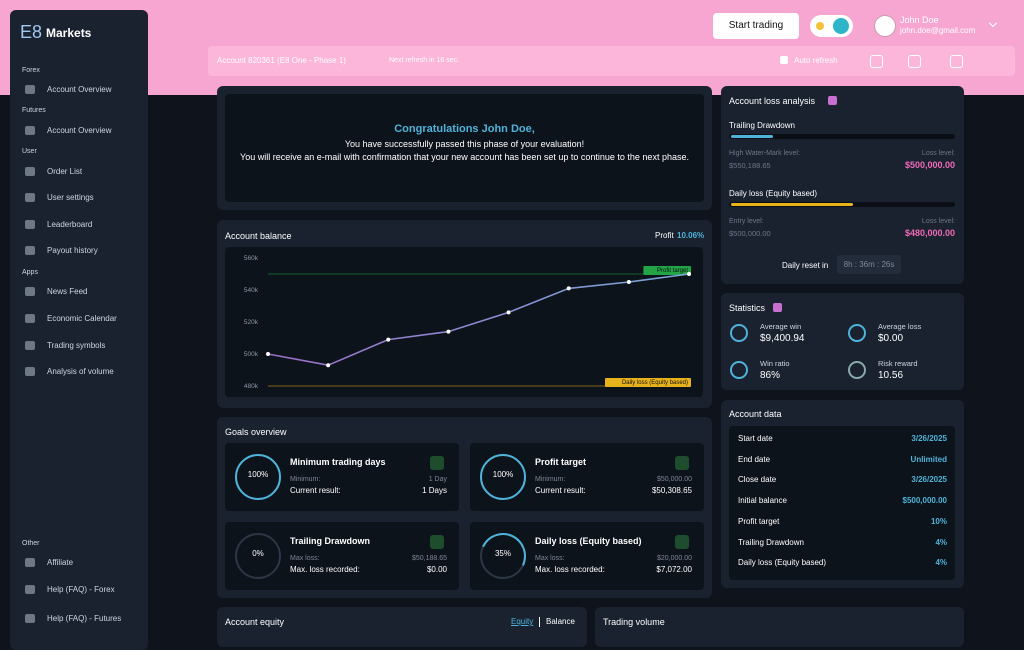 This screenshot has width=1024, height=650. What do you see at coordinates (805, 265) in the screenshot?
I see `reset-label: Daily reset in` at bounding box center [805, 265].